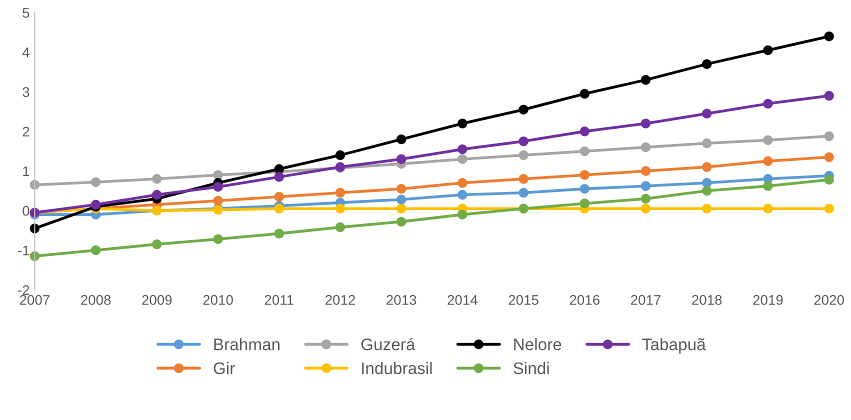 This screenshot has width=851, height=420. What do you see at coordinates (768, 300) in the screenshot?
I see `x-tick-label: 2019` at bounding box center [768, 300].